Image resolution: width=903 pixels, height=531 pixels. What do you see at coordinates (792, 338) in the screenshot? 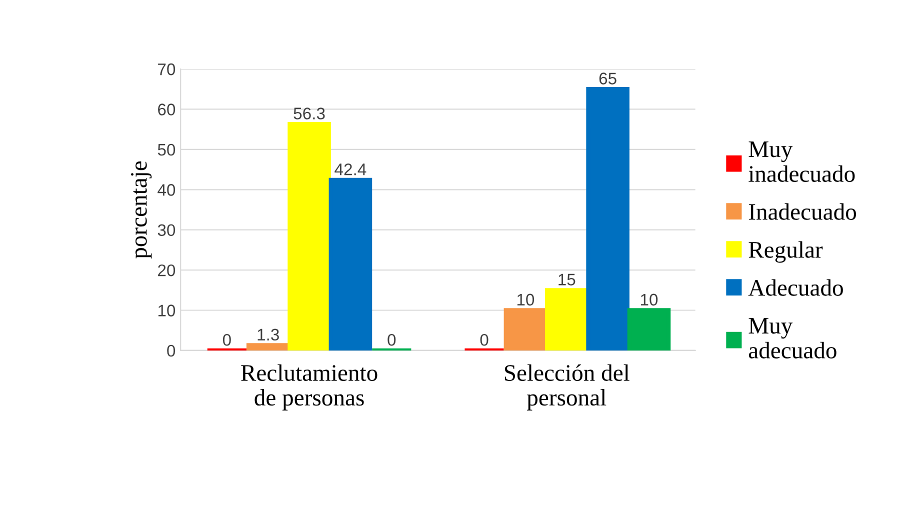
I see `legend-label: Muy adecuado` at bounding box center [792, 338].